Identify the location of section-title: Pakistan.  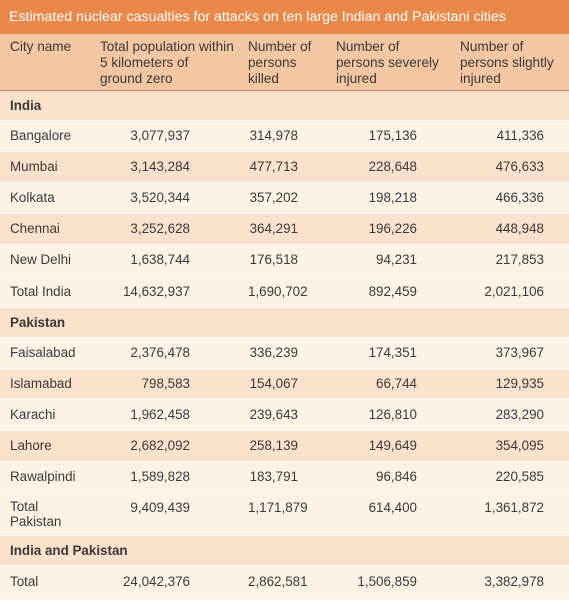
(284, 322).